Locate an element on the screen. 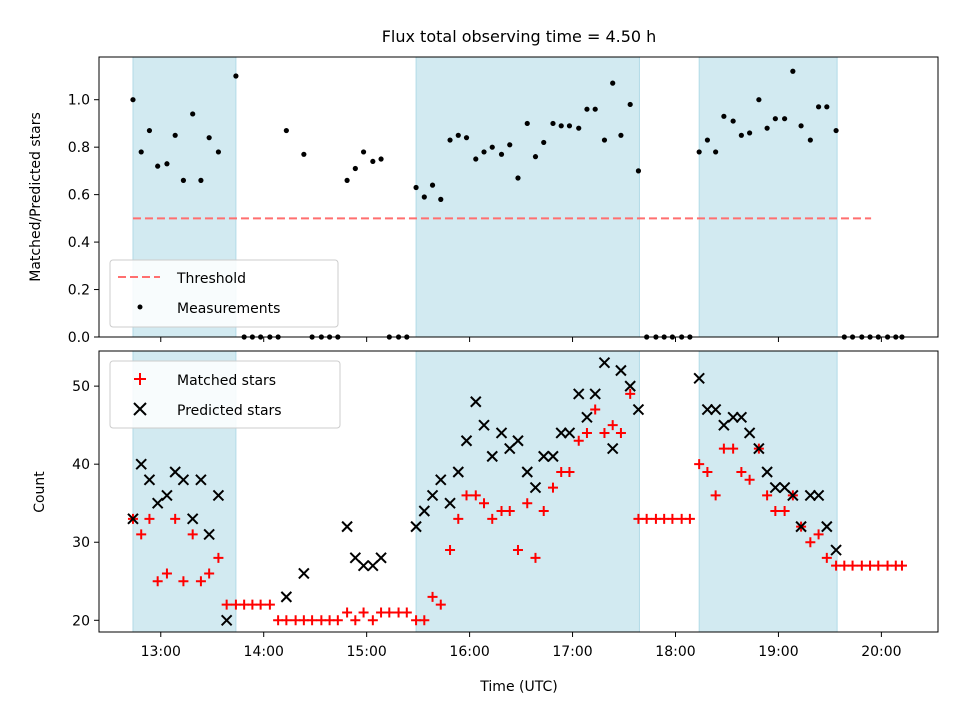  bottom-y-tick-label: 20 is located at coordinates (81, 621).